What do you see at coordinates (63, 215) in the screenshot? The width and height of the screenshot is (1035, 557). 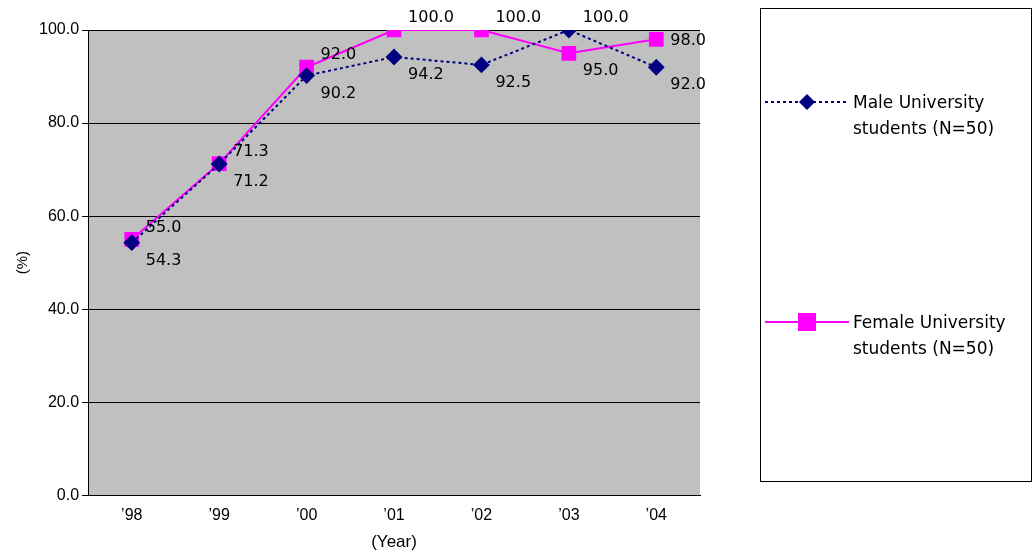 I see `y-tick-label: 60.0` at bounding box center [63, 215].